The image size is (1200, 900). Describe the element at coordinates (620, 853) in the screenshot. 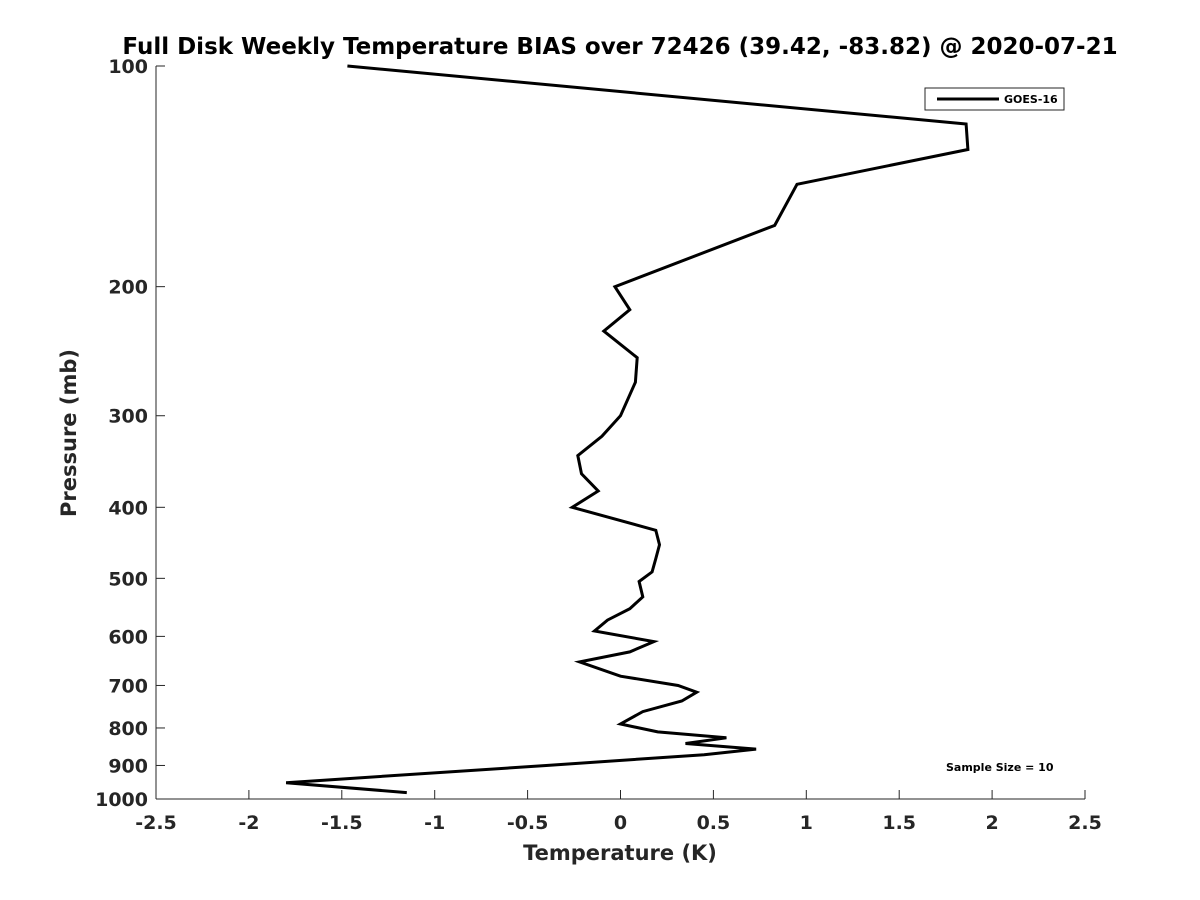

I see `x-axis-label: Temperature (K)` at that location.